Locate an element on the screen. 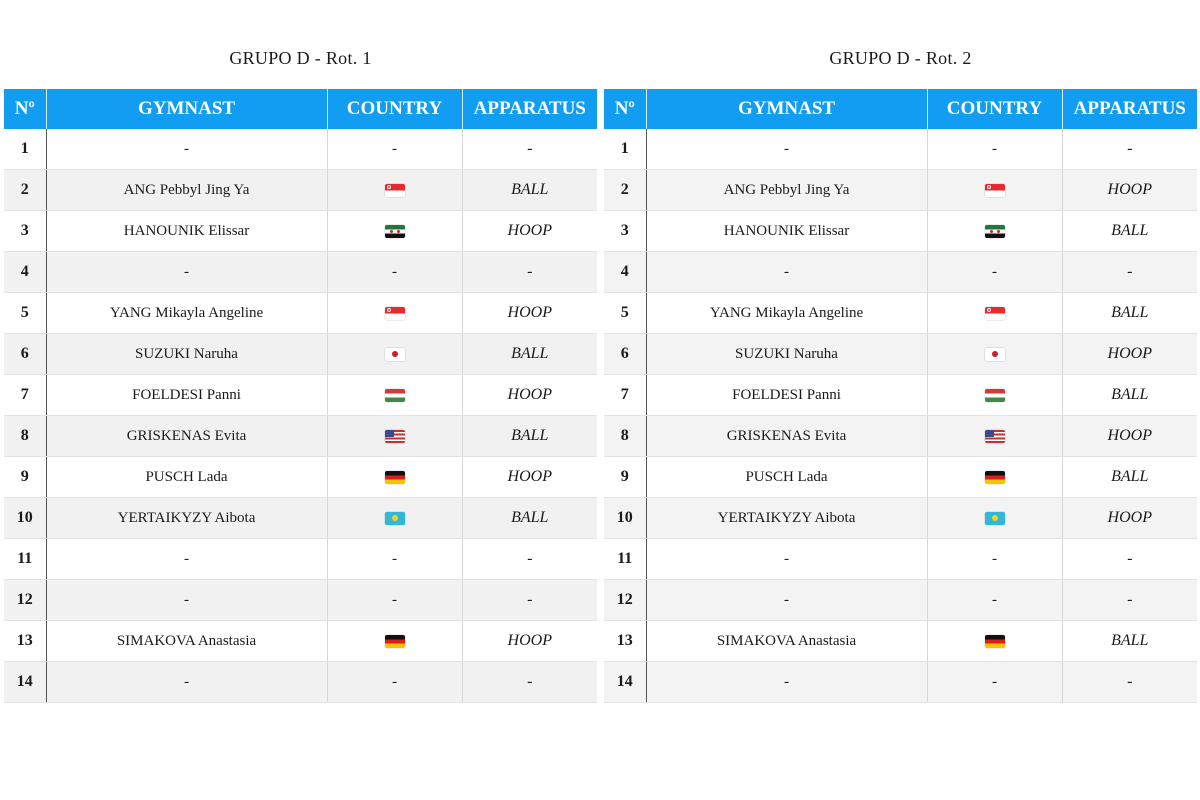 This screenshot has width=1200, height=800. table-row: 4--- is located at coordinates (900, 272).